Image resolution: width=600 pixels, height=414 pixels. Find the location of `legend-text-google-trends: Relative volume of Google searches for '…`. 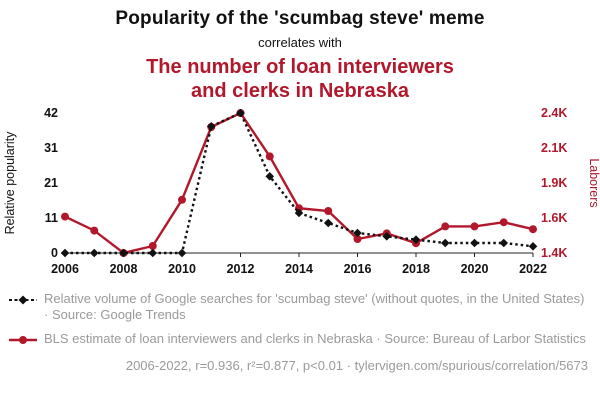

legend-text-google-trends: Relative volume of Google searches for '… is located at coordinates (314, 307).